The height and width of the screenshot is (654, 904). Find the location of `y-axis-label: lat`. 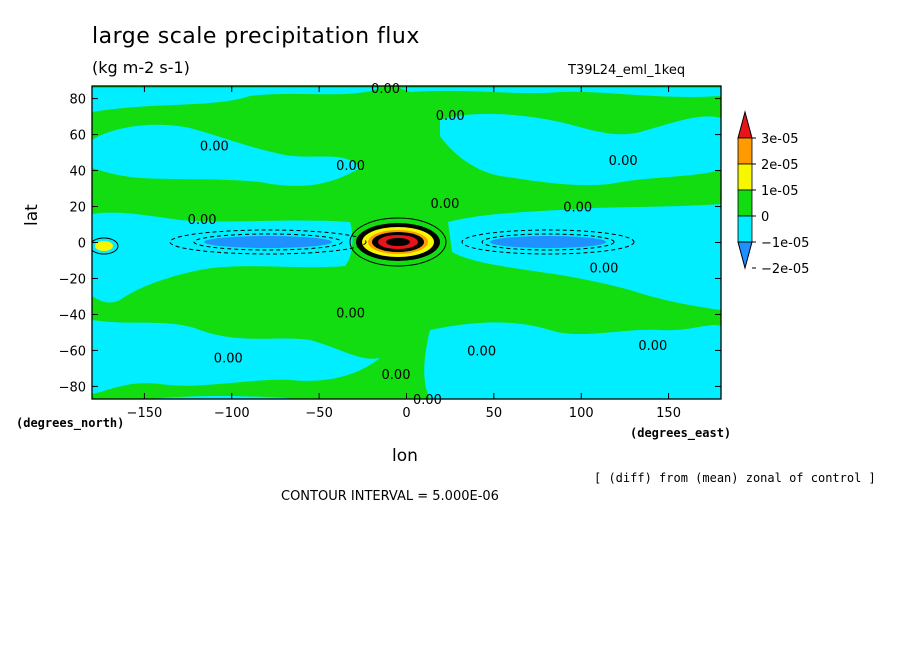

y-axis-label: lat is located at coordinates (32, 215).